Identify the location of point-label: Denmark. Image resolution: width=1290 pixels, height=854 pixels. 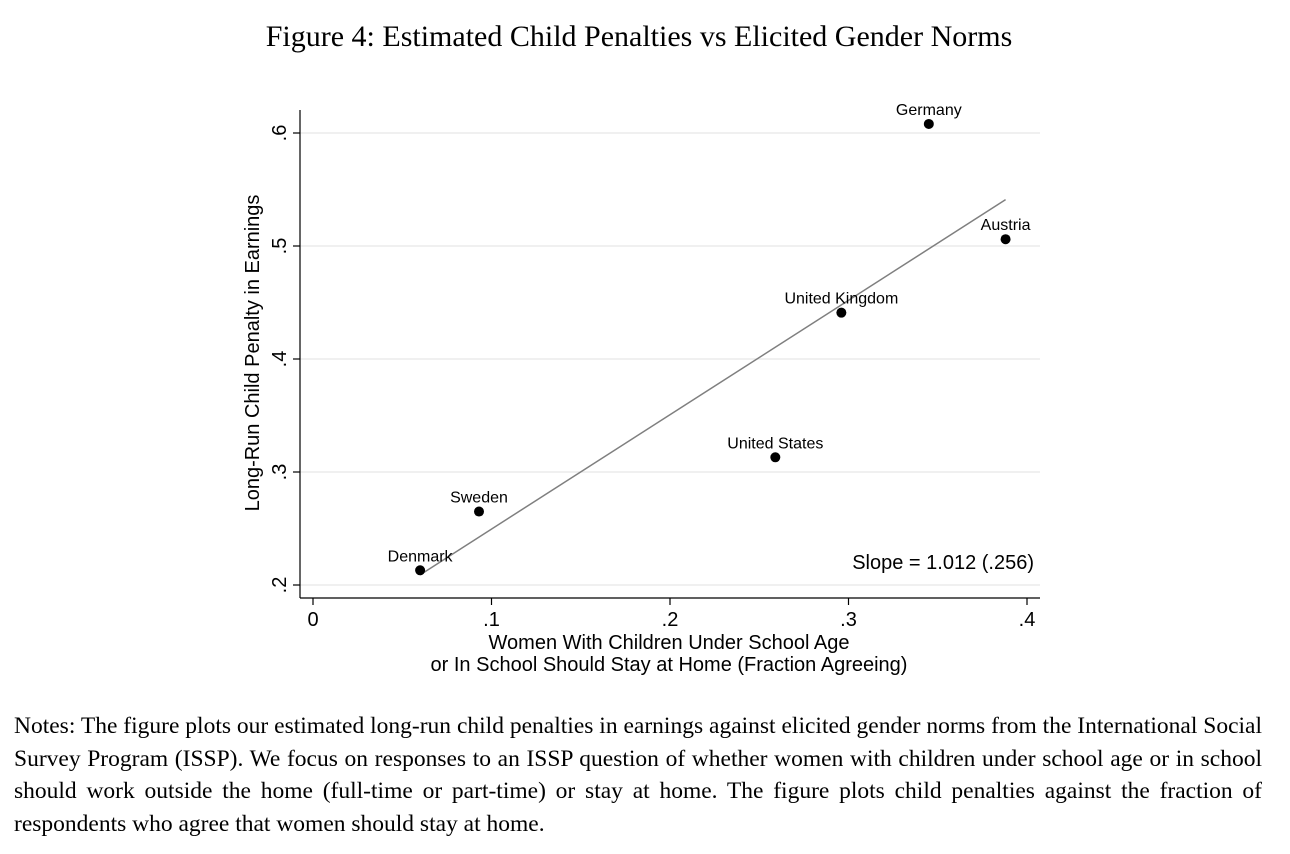
(421, 556).